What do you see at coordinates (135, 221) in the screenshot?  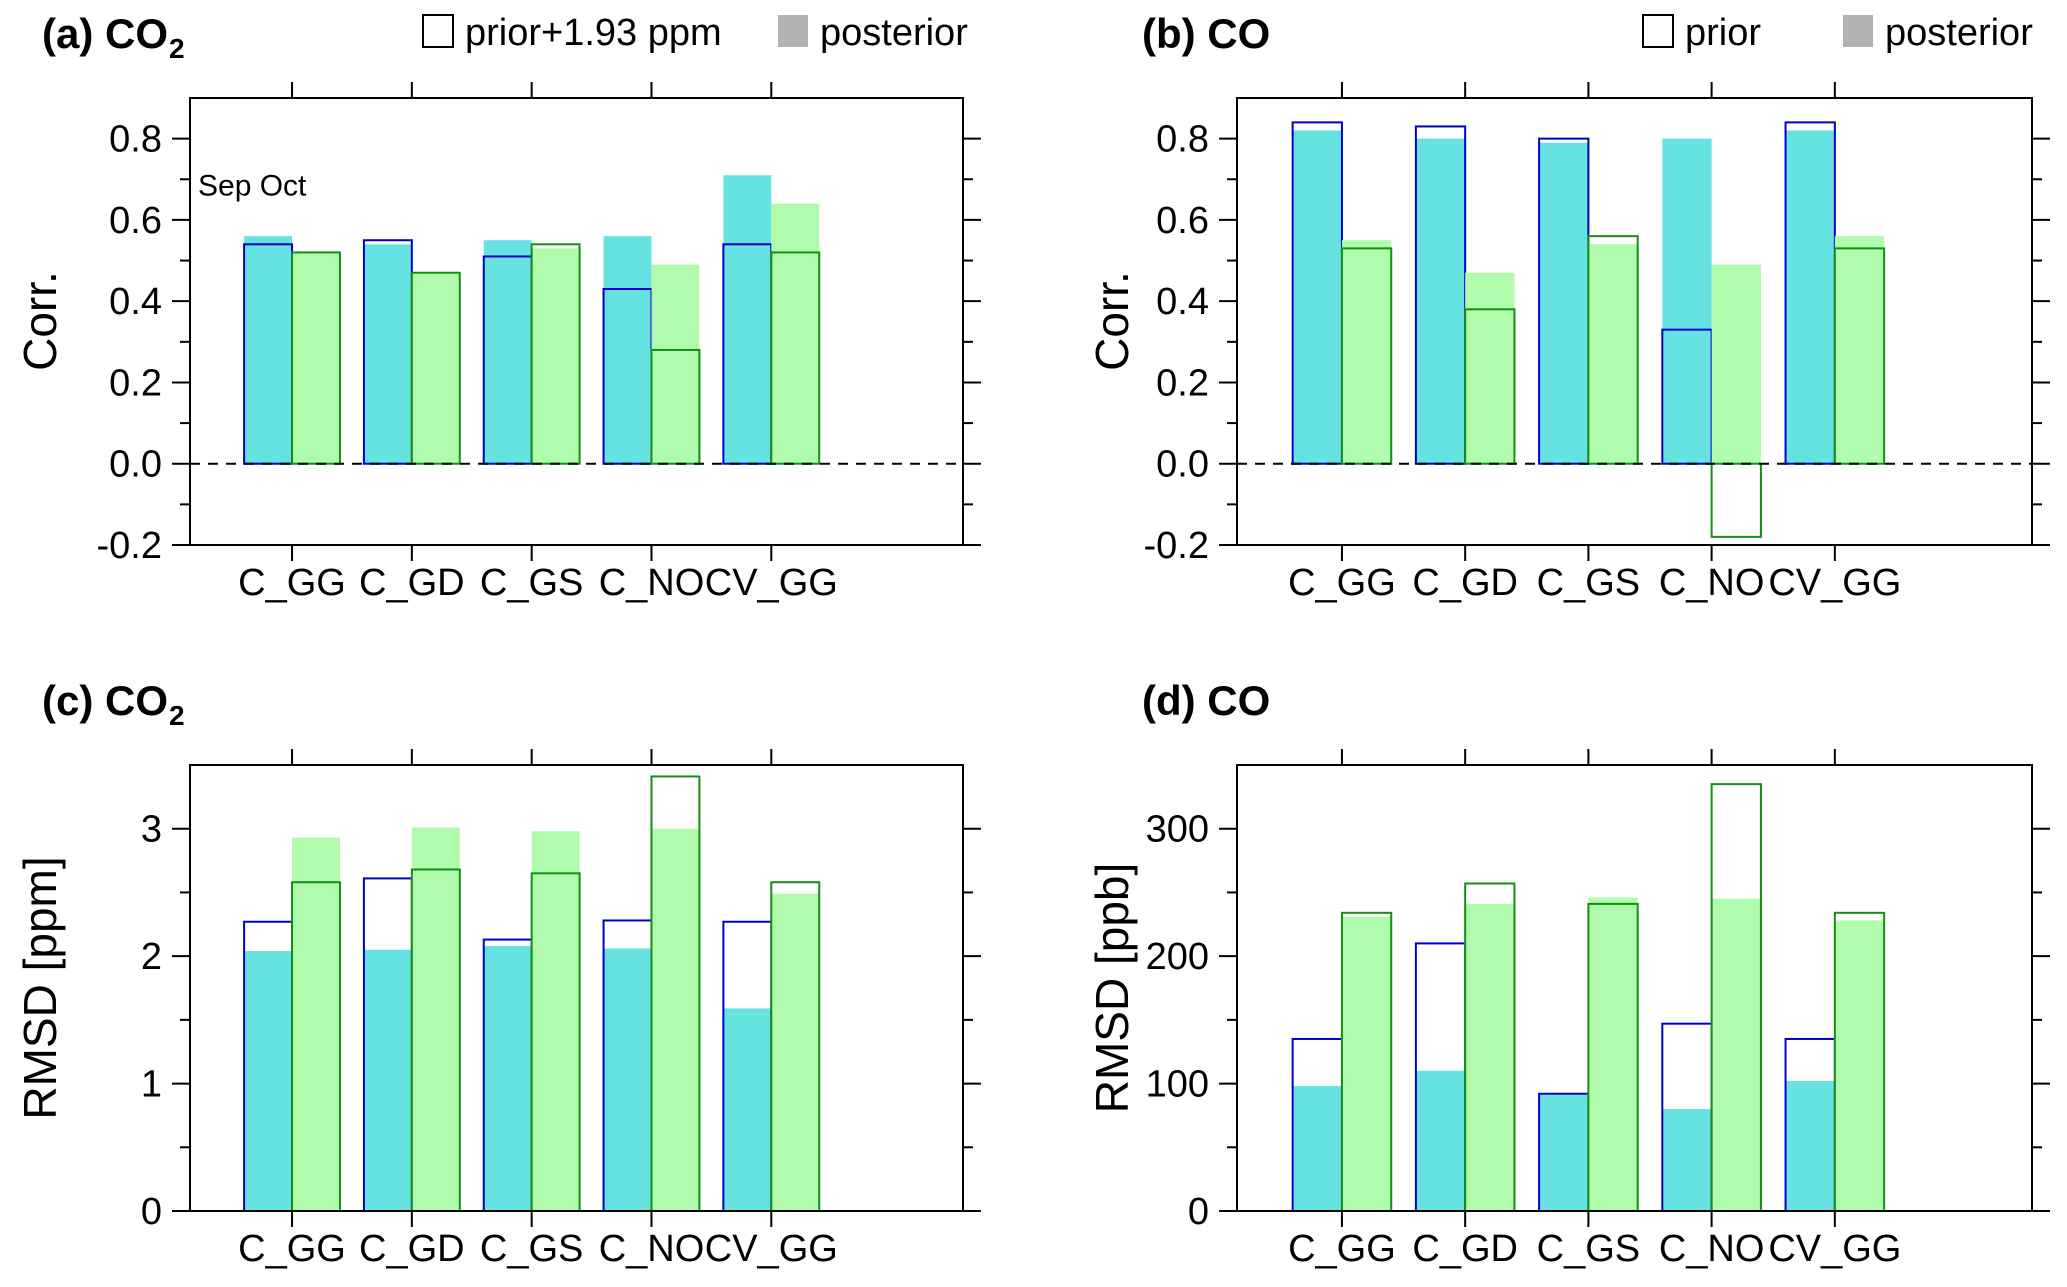 I see `y-tick-label: 0.6` at bounding box center [135, 221].